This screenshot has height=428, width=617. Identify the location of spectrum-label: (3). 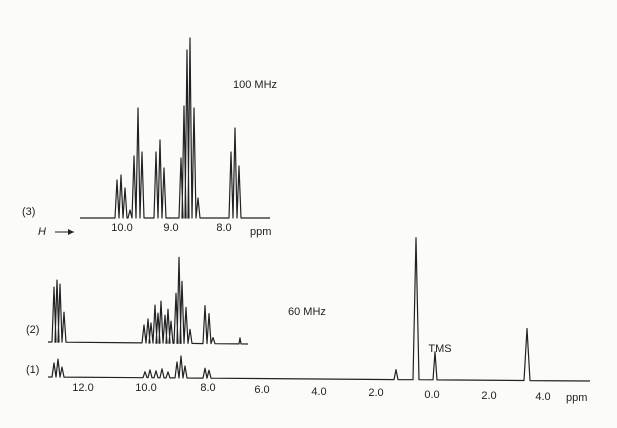
(28, 212).